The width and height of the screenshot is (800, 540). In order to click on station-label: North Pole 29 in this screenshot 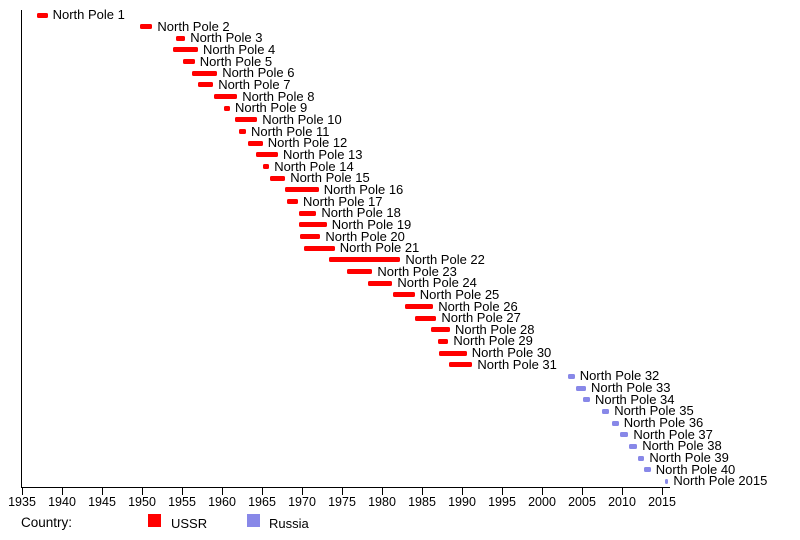, I will do `click(493, 341)`.